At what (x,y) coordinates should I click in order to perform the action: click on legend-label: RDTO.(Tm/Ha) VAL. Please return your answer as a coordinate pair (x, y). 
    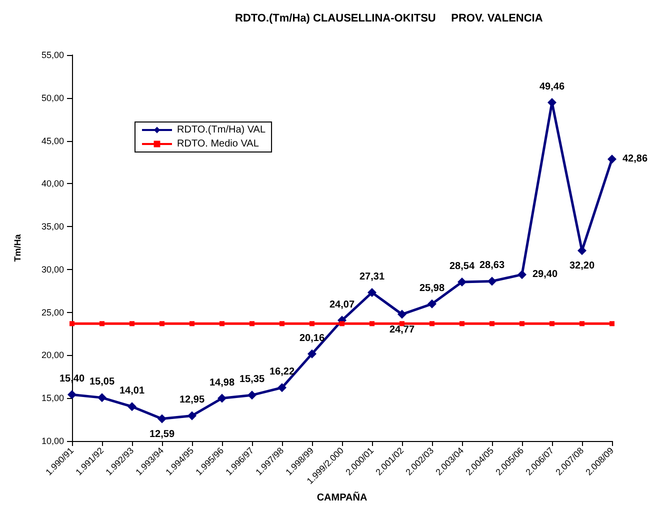
    Looking at the image, I should click on (221, 130).